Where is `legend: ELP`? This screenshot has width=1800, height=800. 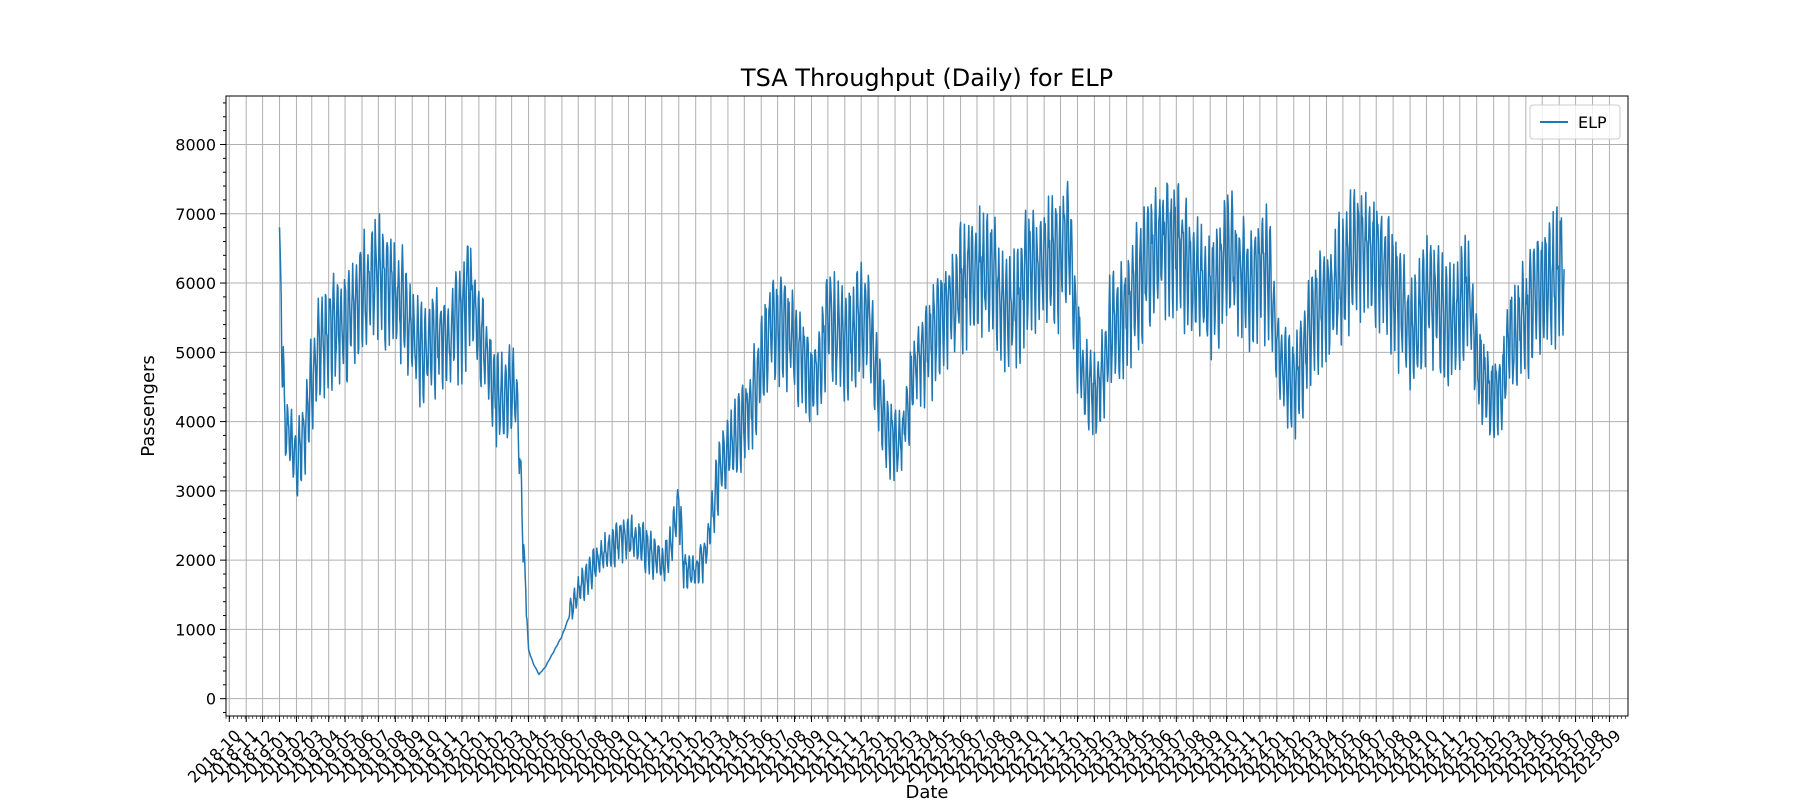 legend: ELP is located at coordinates (1575, 122).